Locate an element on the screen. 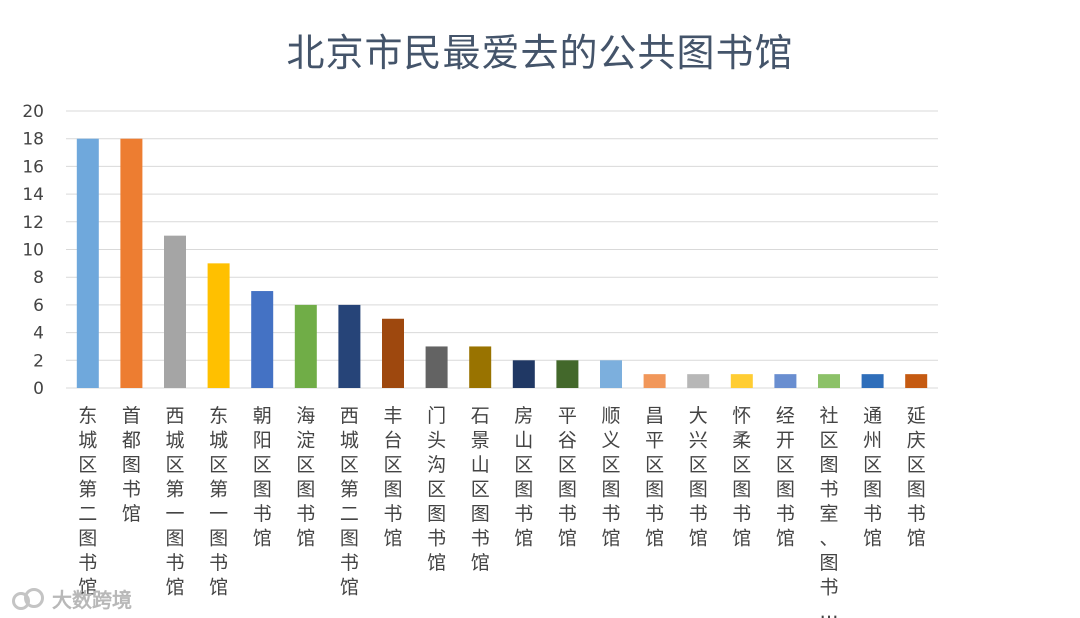  y-tick-label: 12 is located at coordinates (33, 223).